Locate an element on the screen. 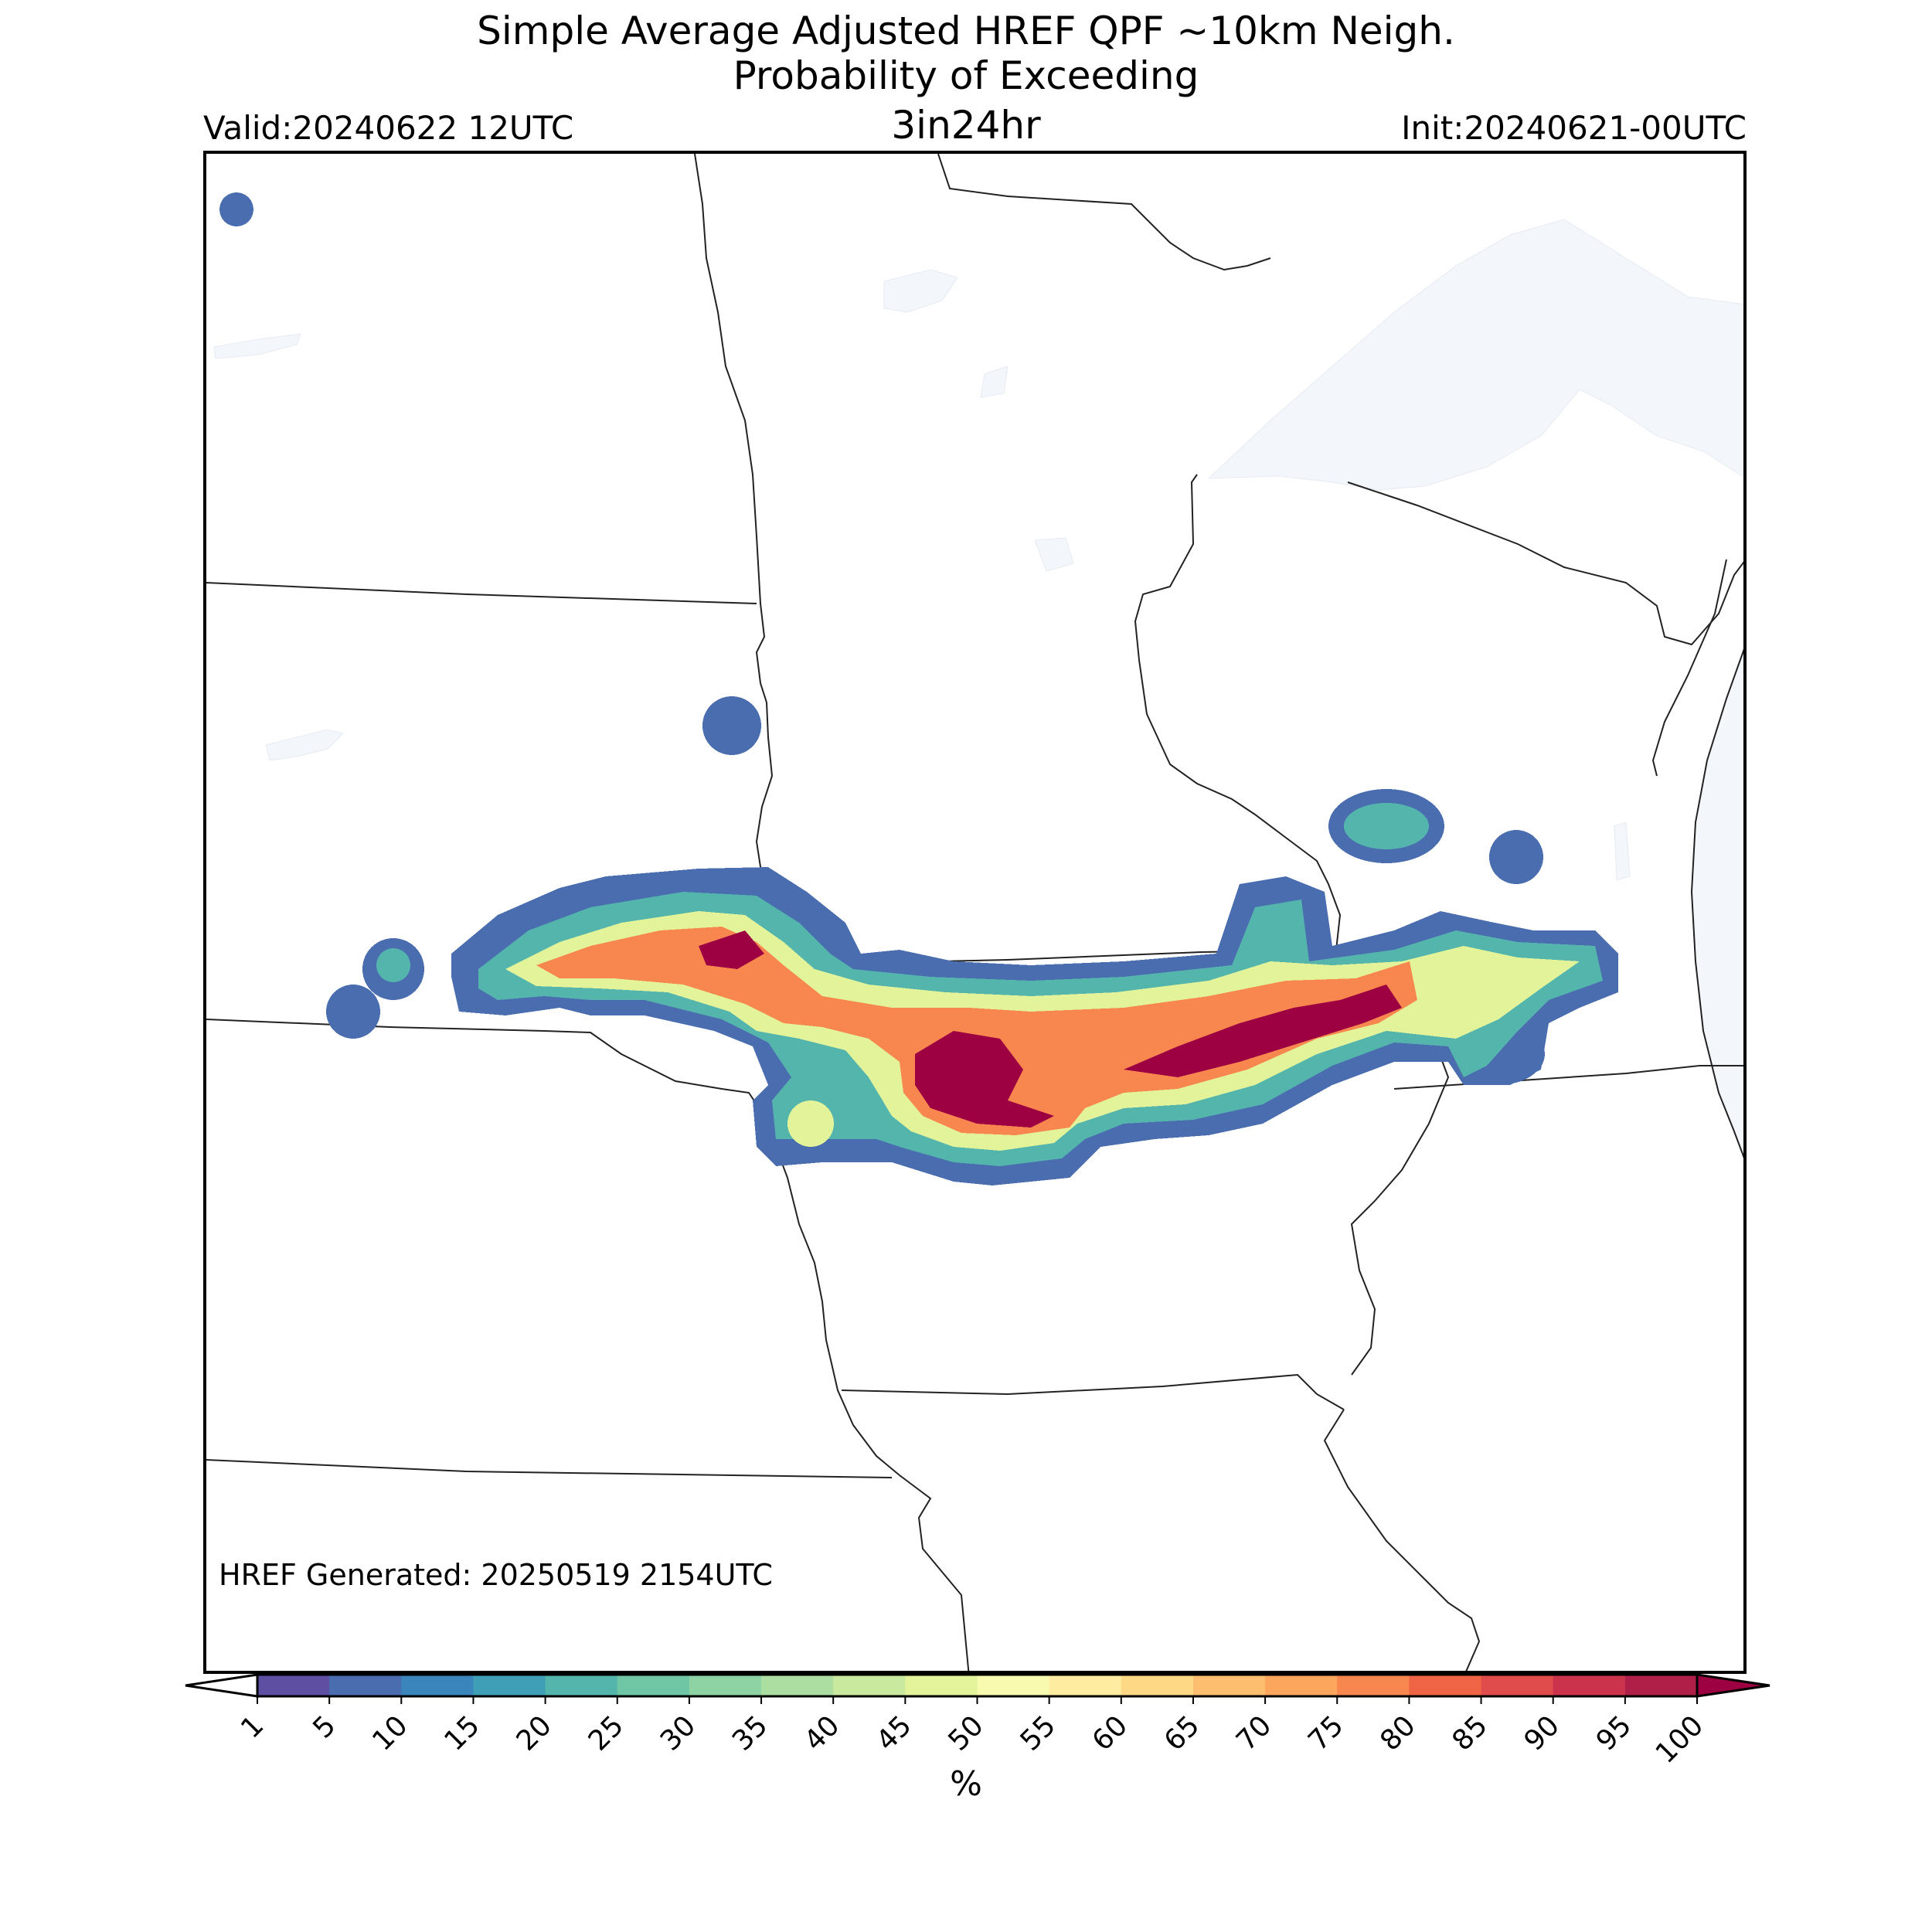 The image size is (1932, 1932). generated-timestamp: HREF Generated: 20250519 2154UTC is located at coordinates (496, 1575).